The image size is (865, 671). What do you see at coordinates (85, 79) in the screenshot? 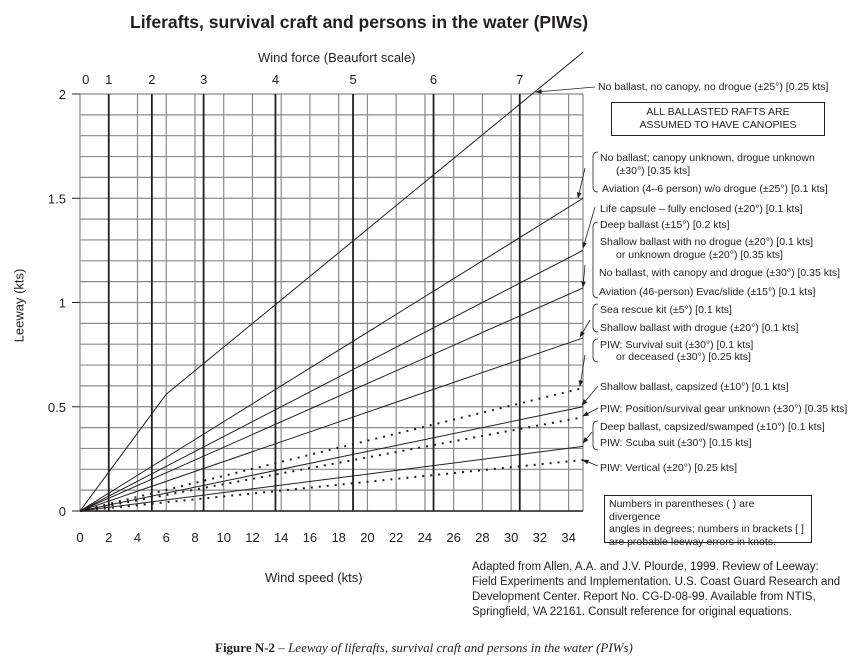
I see `beaufort-tick-label: 0` at bounding box center [85, 79].